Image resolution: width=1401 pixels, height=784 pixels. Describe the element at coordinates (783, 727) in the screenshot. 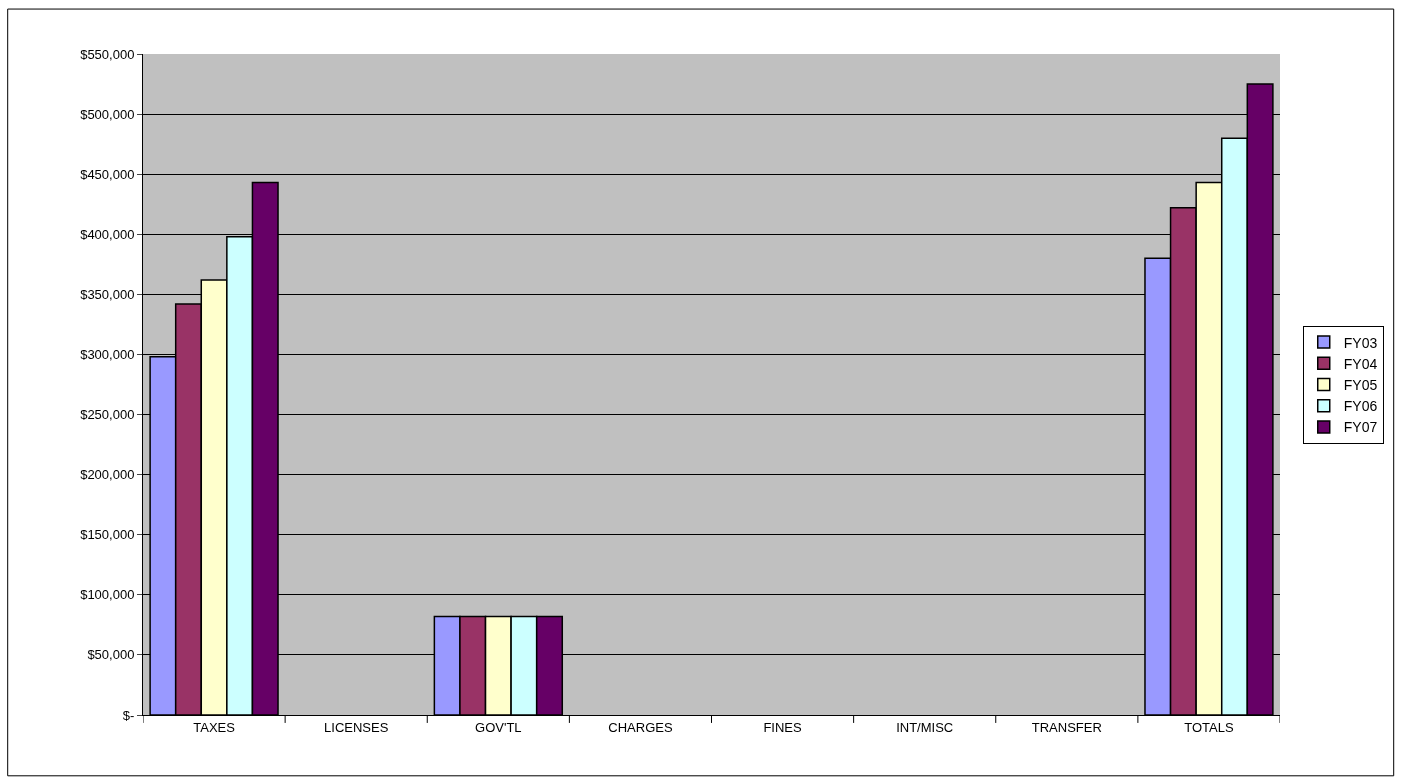

I see `x-tick-label: FINES` at that location.